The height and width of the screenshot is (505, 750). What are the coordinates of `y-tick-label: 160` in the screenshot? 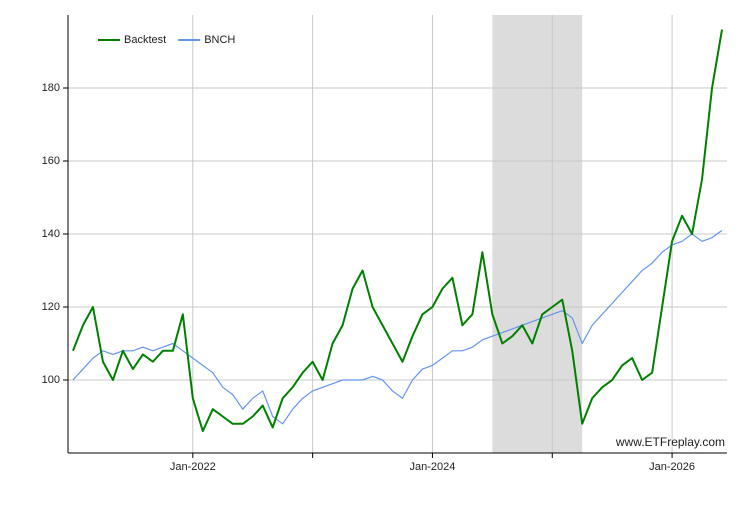 It's located at (51, 161).